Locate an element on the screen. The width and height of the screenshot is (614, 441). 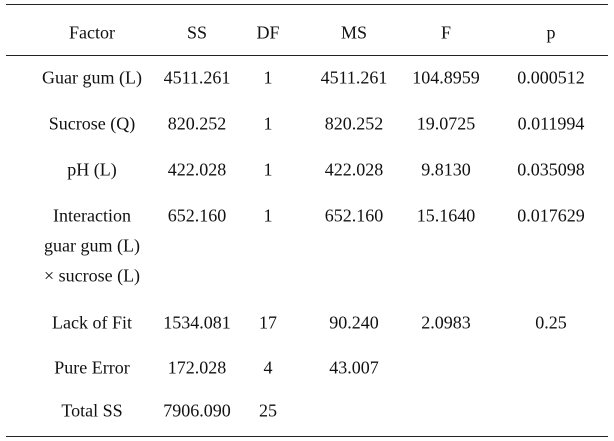
header-cell: DF is located at coordinates (268, 32).